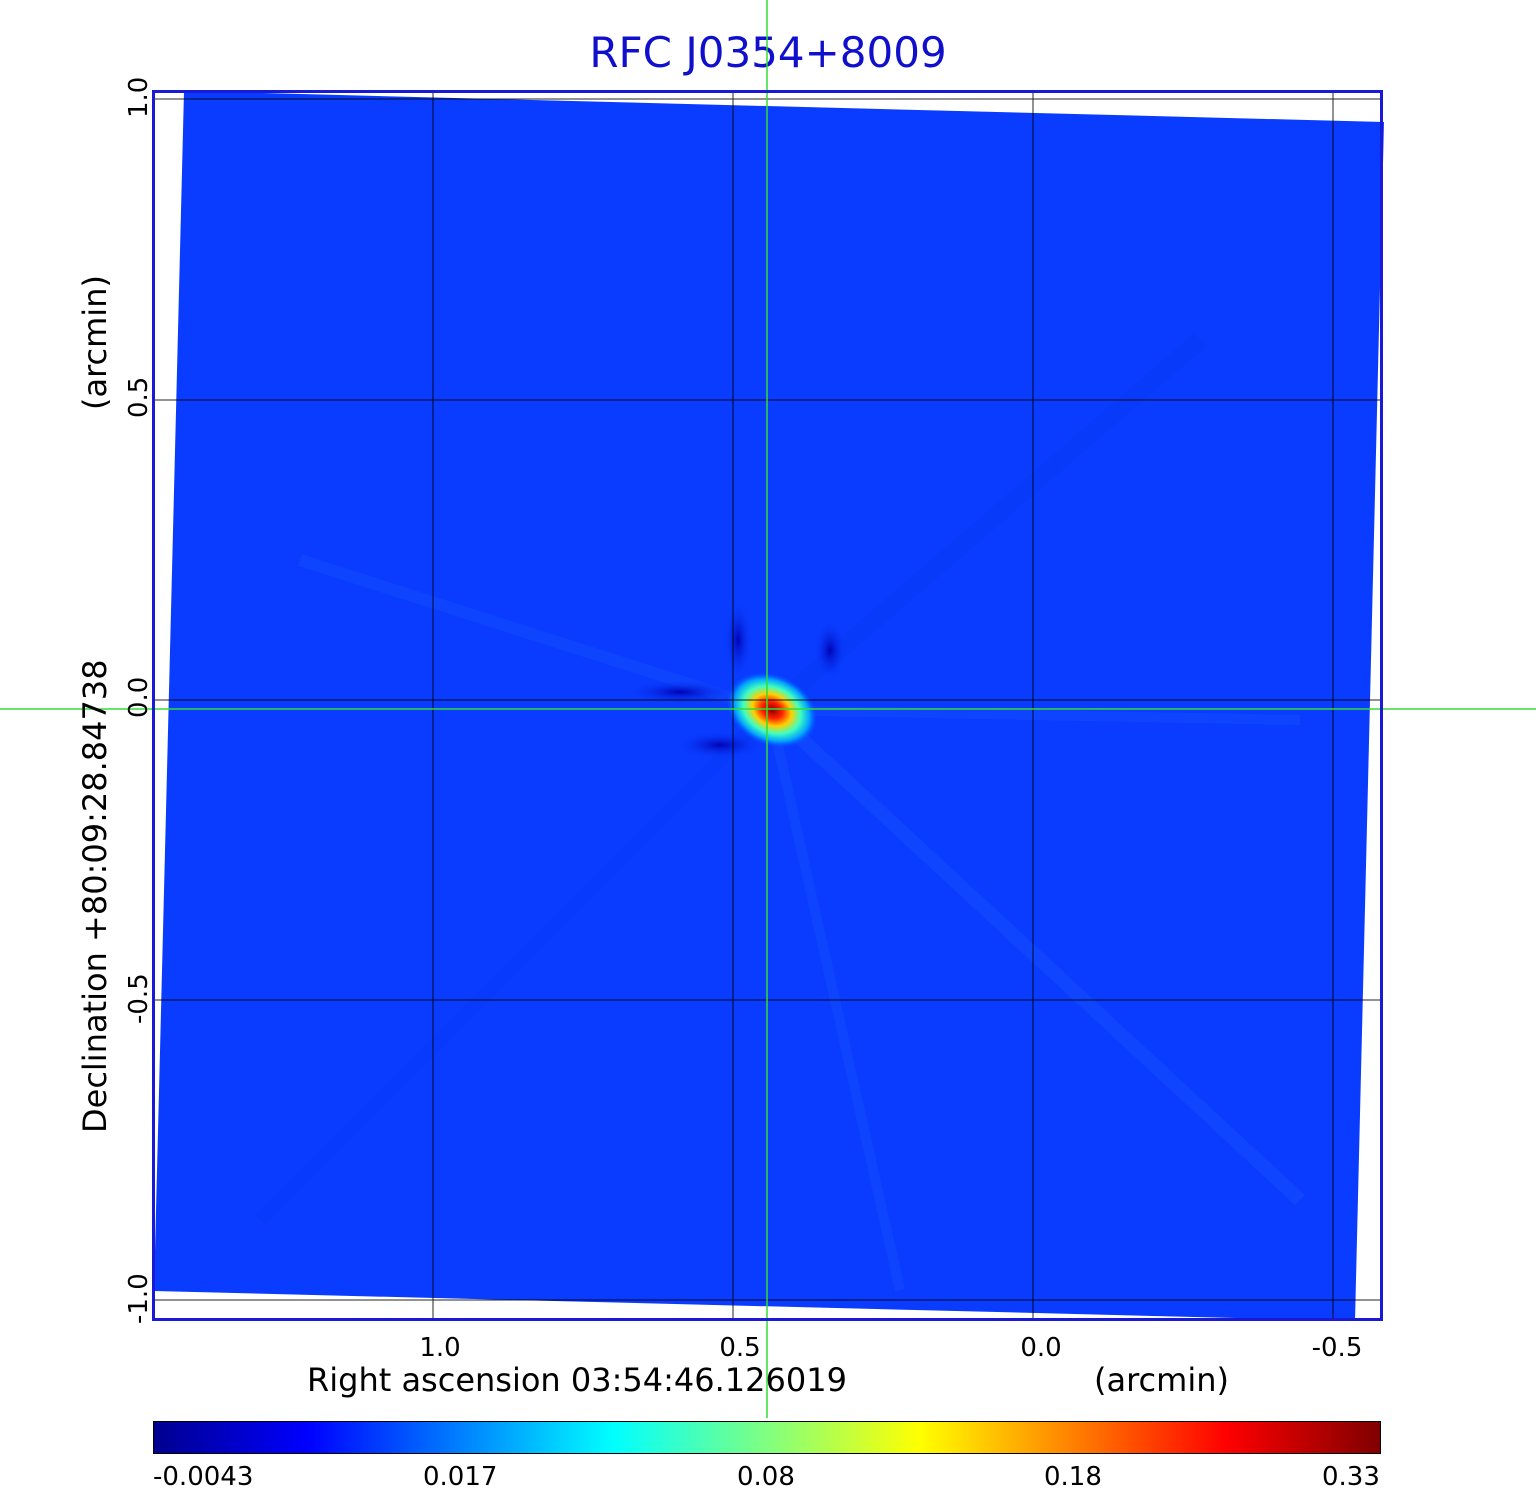 The width and height of the screenshot is (1536, 1511). I want to click on x-tick-label: 0.5, so click(740, 1348).